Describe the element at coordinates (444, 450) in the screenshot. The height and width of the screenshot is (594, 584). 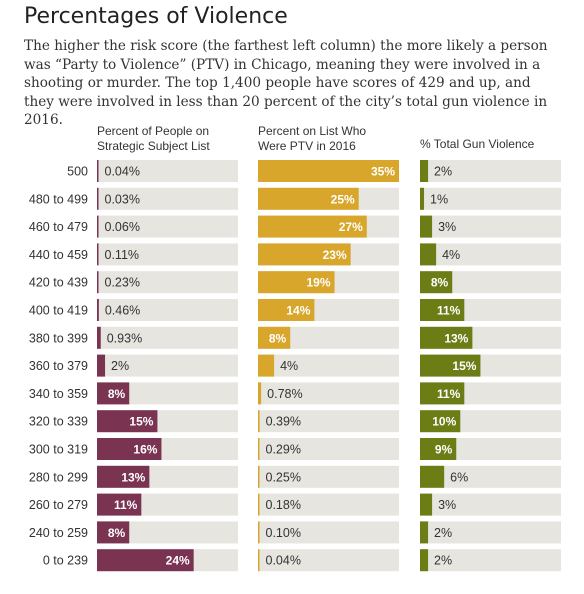
I see `data-label-gun: 9%` at that location.